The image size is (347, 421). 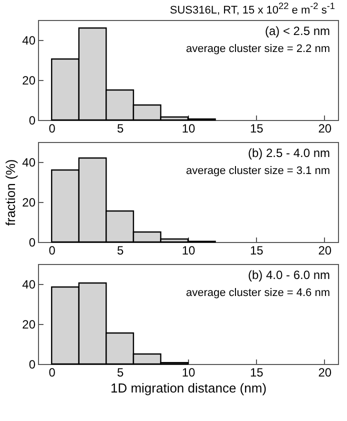 I want to click on annotation: (a) < 2.5 nm, so click(x=297, y=31).